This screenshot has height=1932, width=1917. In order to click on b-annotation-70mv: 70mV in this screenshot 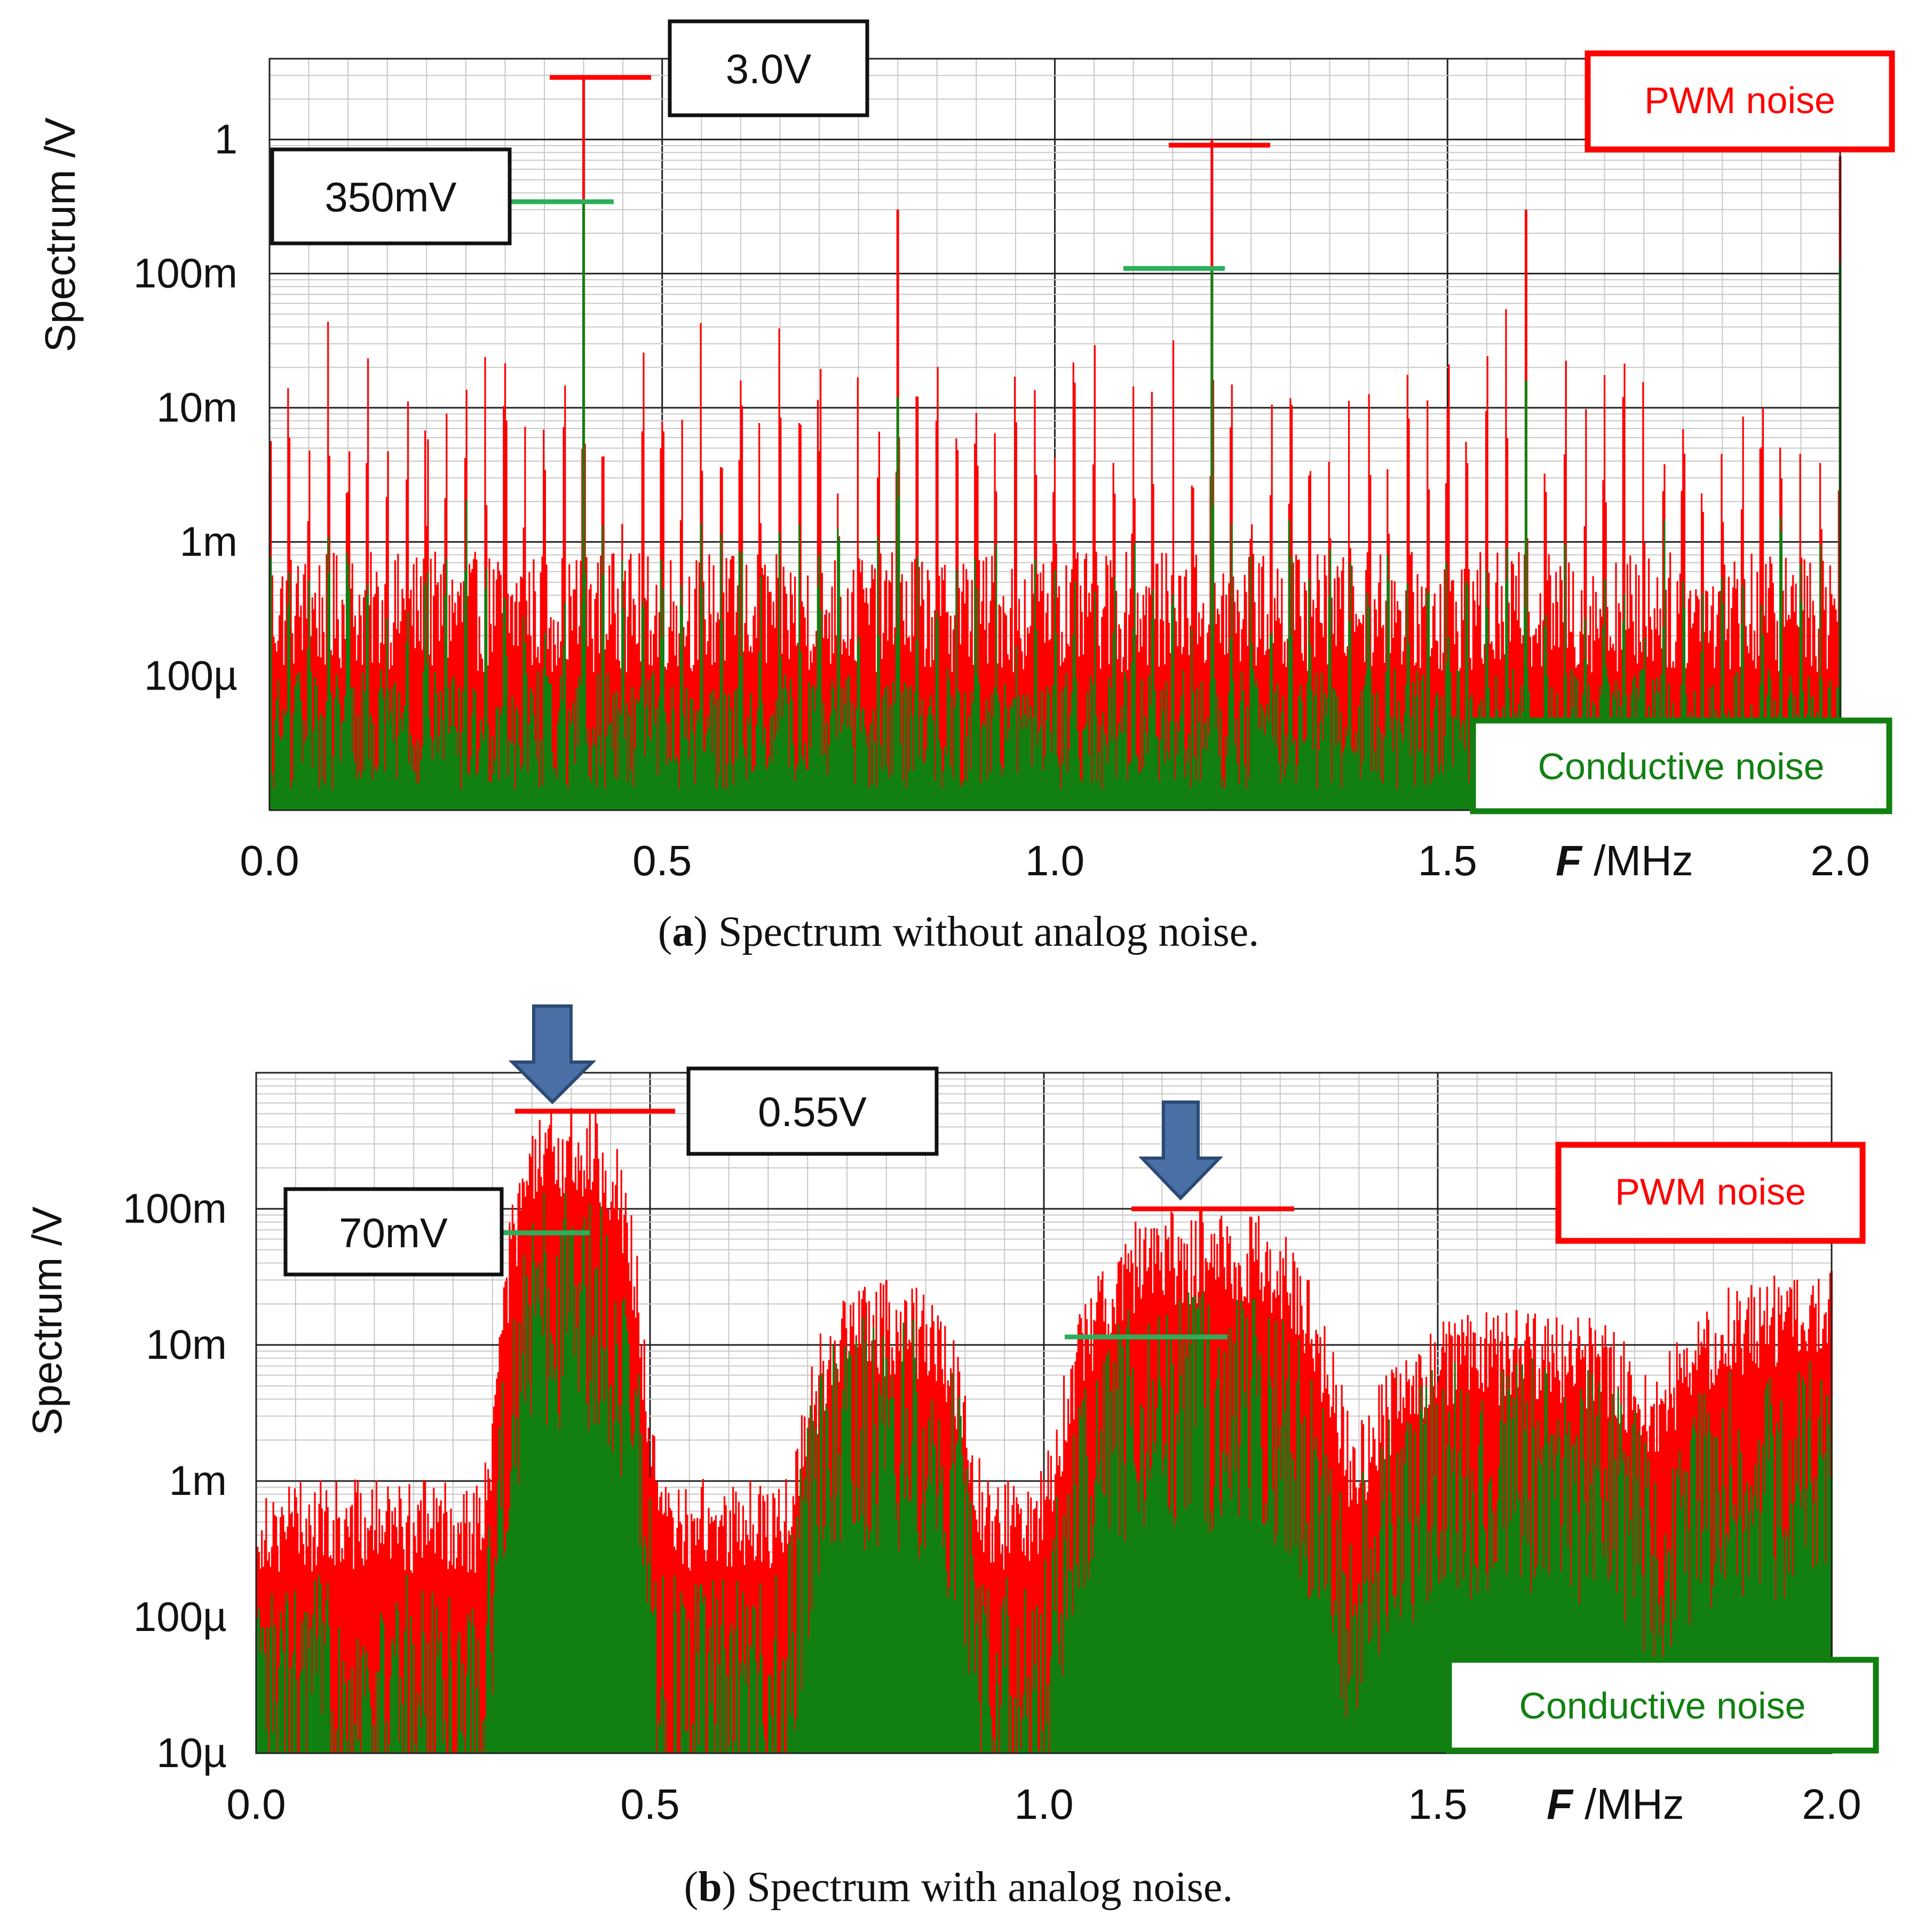, I will do `click(393, 1232)`.